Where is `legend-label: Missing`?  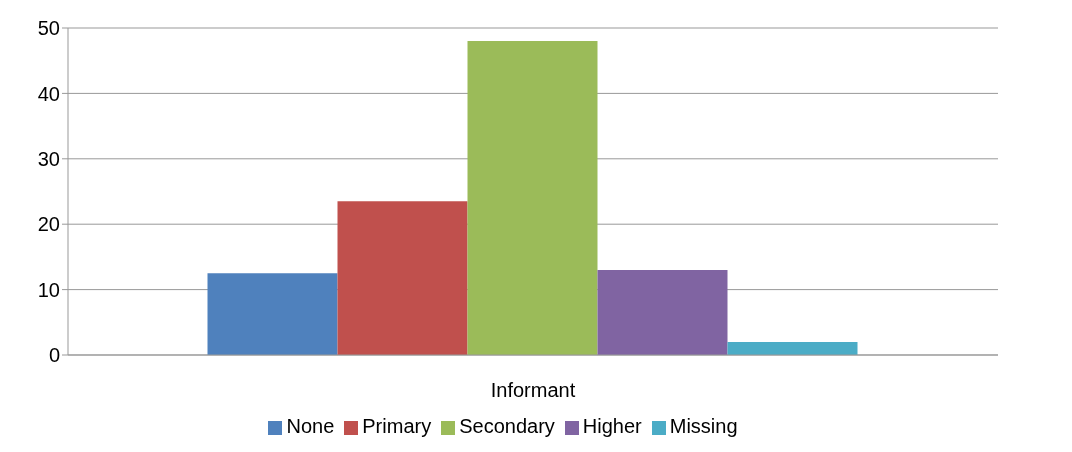
legend-label: Missing is located at coordinates (703, 426).